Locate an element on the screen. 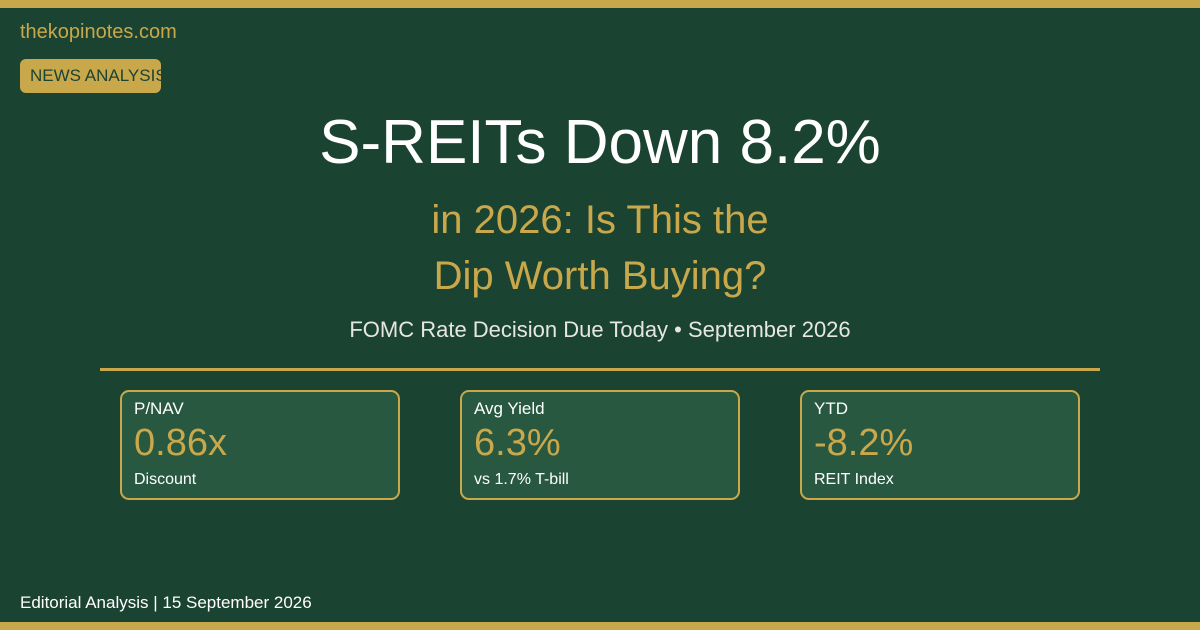  stat-note: REIT Index is located at coordinates (854, 479).